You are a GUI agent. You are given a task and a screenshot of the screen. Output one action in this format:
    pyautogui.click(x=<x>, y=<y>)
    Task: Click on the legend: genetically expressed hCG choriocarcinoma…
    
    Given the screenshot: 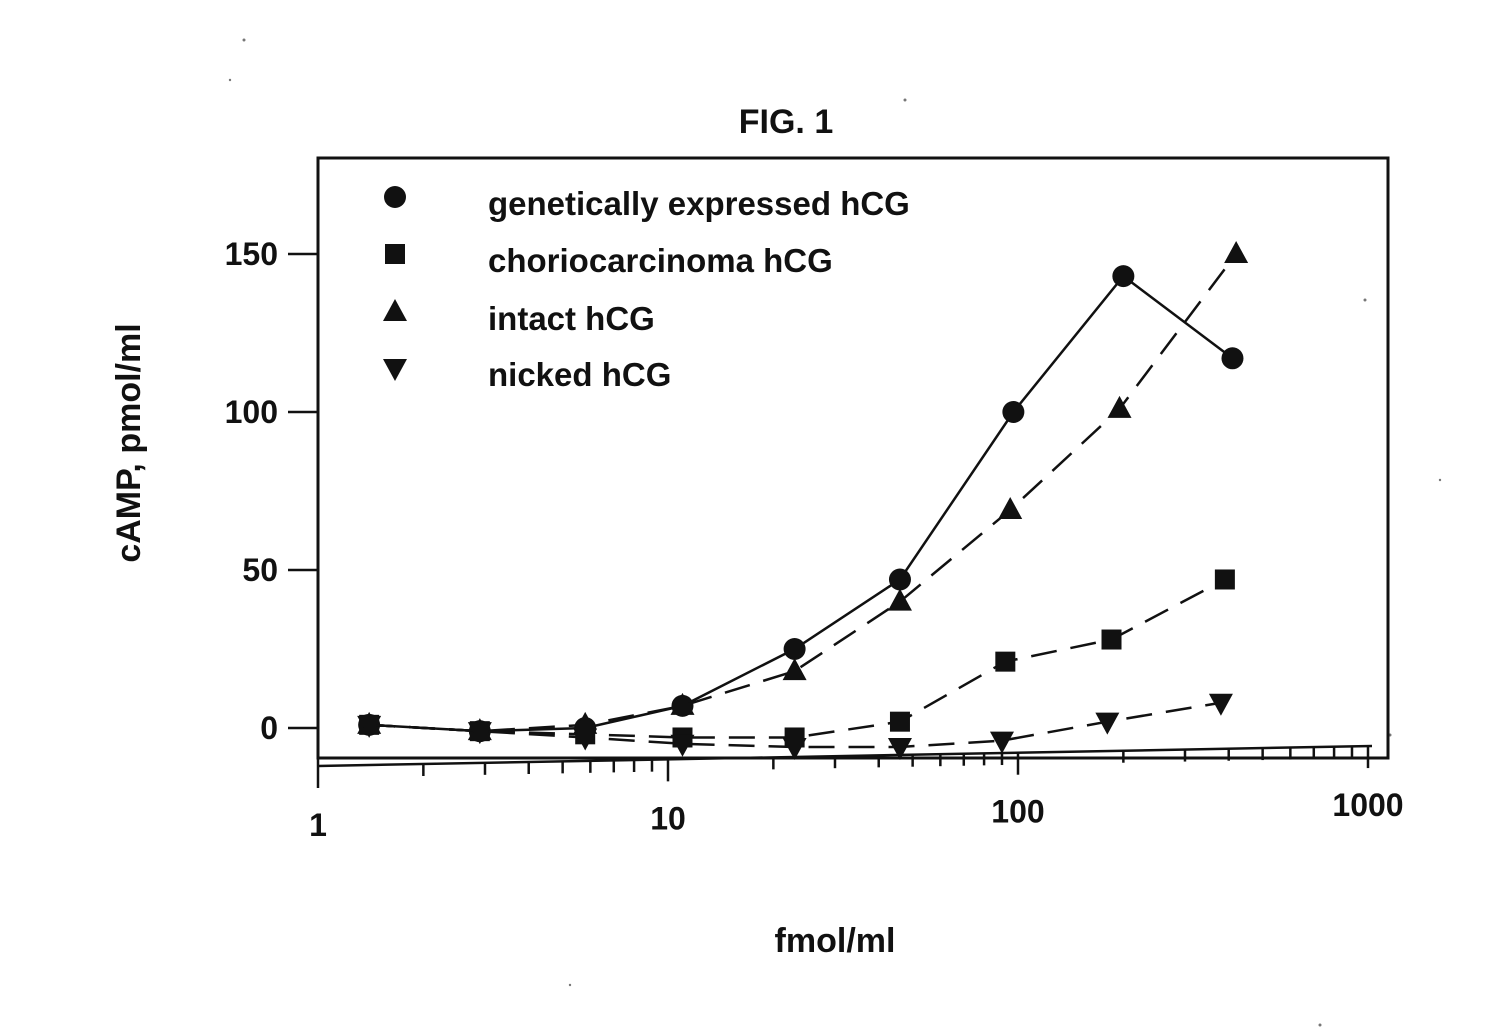 What is the action you would take?
    pyautogui.click(x=646, y=289)
    